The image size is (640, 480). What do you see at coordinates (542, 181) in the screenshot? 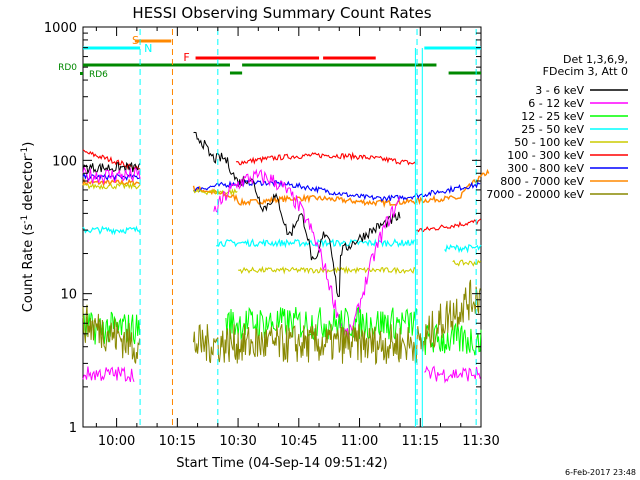
I see `legend-label: 800 - 7000 keV` at bounding box center [542, 181].